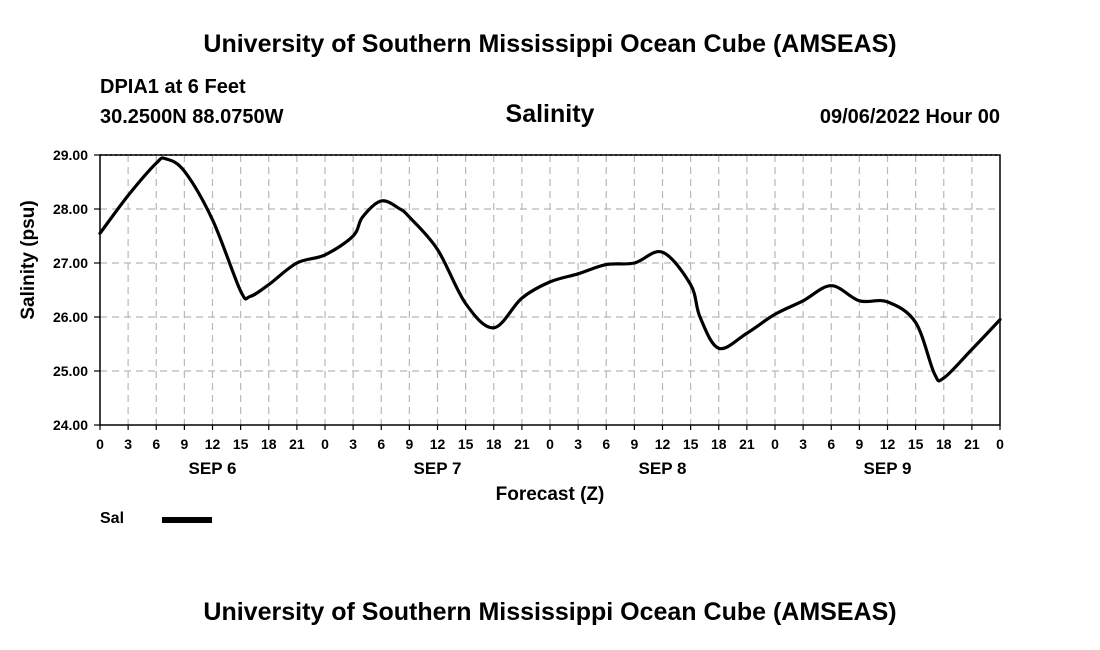 The height and width of the screenshot is (650, 1100). What do you see at coordinates (28, 259) in the screenshot?
I see `y-axis-label: Salinity (psu)` at bounding box center [28, 259].